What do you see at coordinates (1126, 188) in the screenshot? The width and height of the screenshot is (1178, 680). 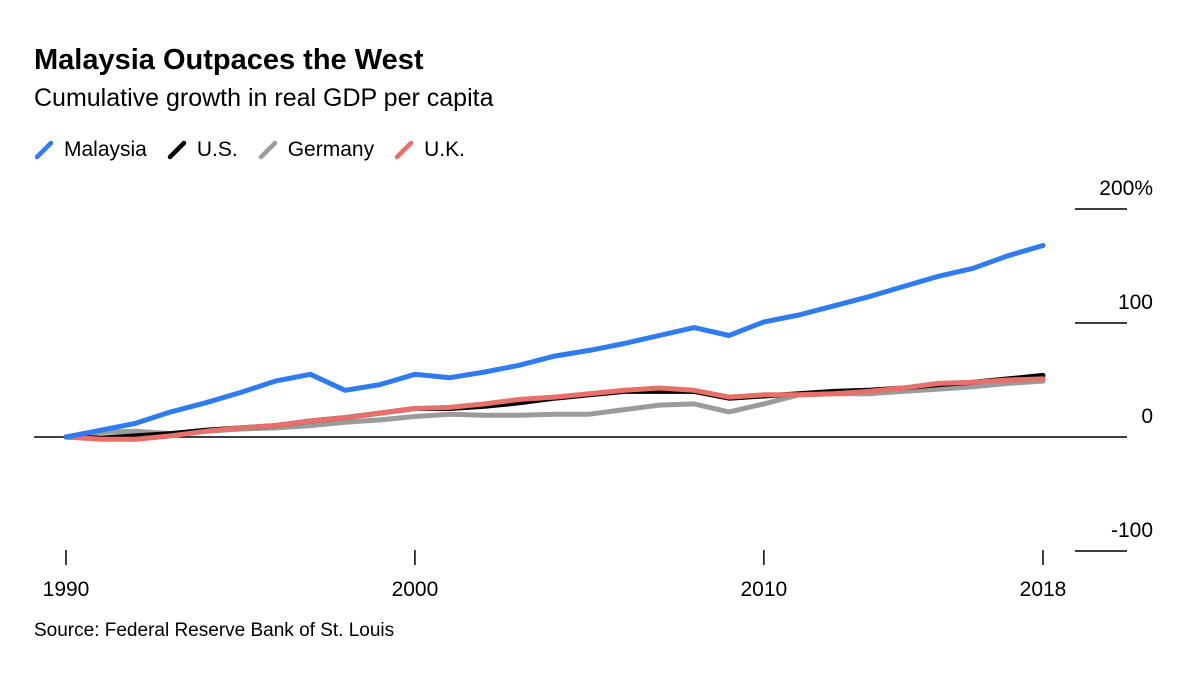 I see `y-tick-label: 200%` at bounding box center [1126, 188].